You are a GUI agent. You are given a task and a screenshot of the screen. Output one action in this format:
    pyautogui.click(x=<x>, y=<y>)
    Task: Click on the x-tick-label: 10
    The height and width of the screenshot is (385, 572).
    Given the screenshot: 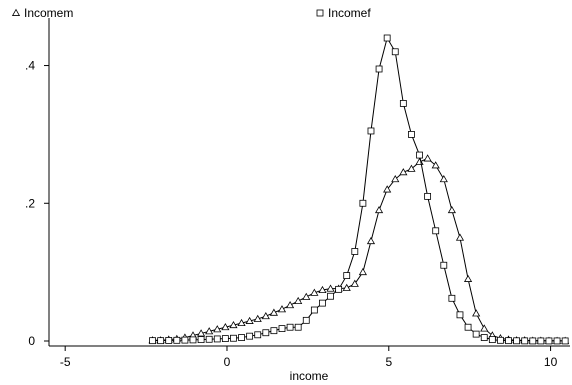 What is the action you would take?
    pyautogui.click(x=551, y=362)
    